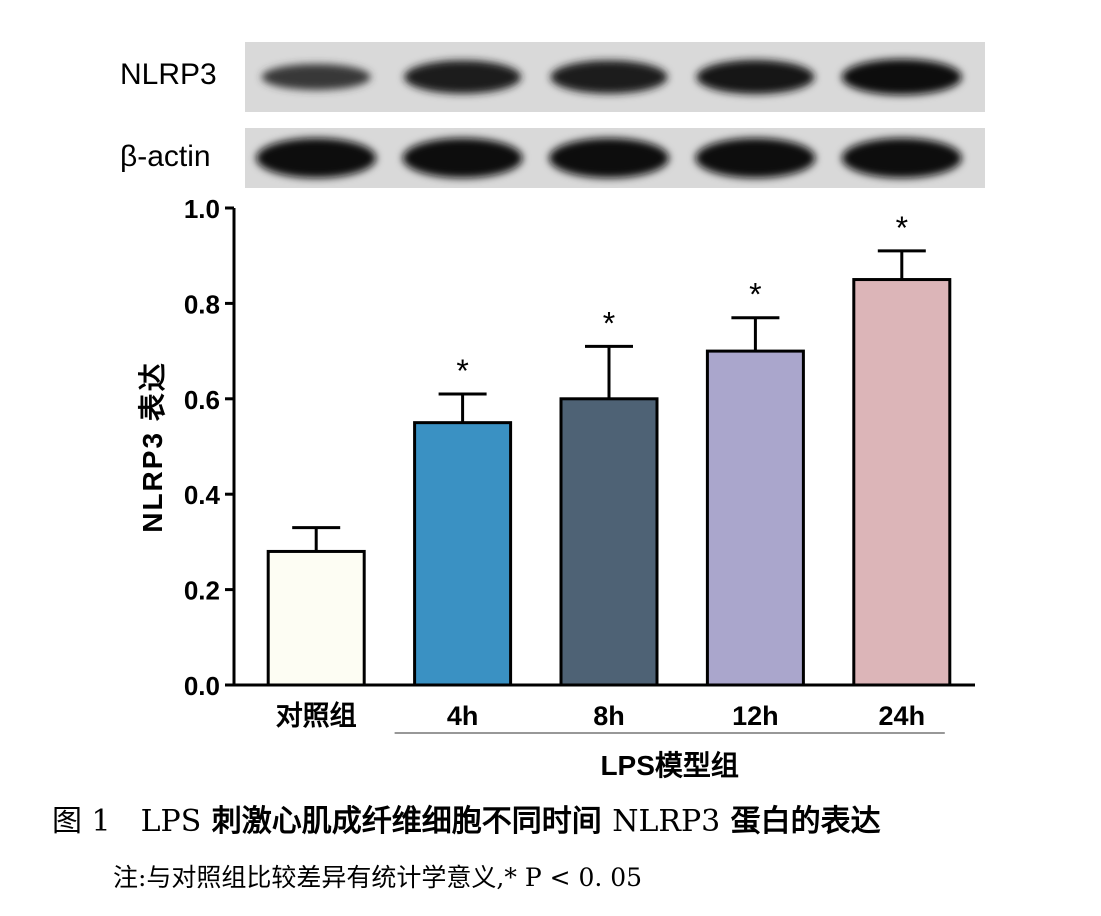 This screenshot has height=916, width=1101. Describe the element at coordinates (171, 821) in the screenshot. I see `caption-prefix: LPS` at that location.